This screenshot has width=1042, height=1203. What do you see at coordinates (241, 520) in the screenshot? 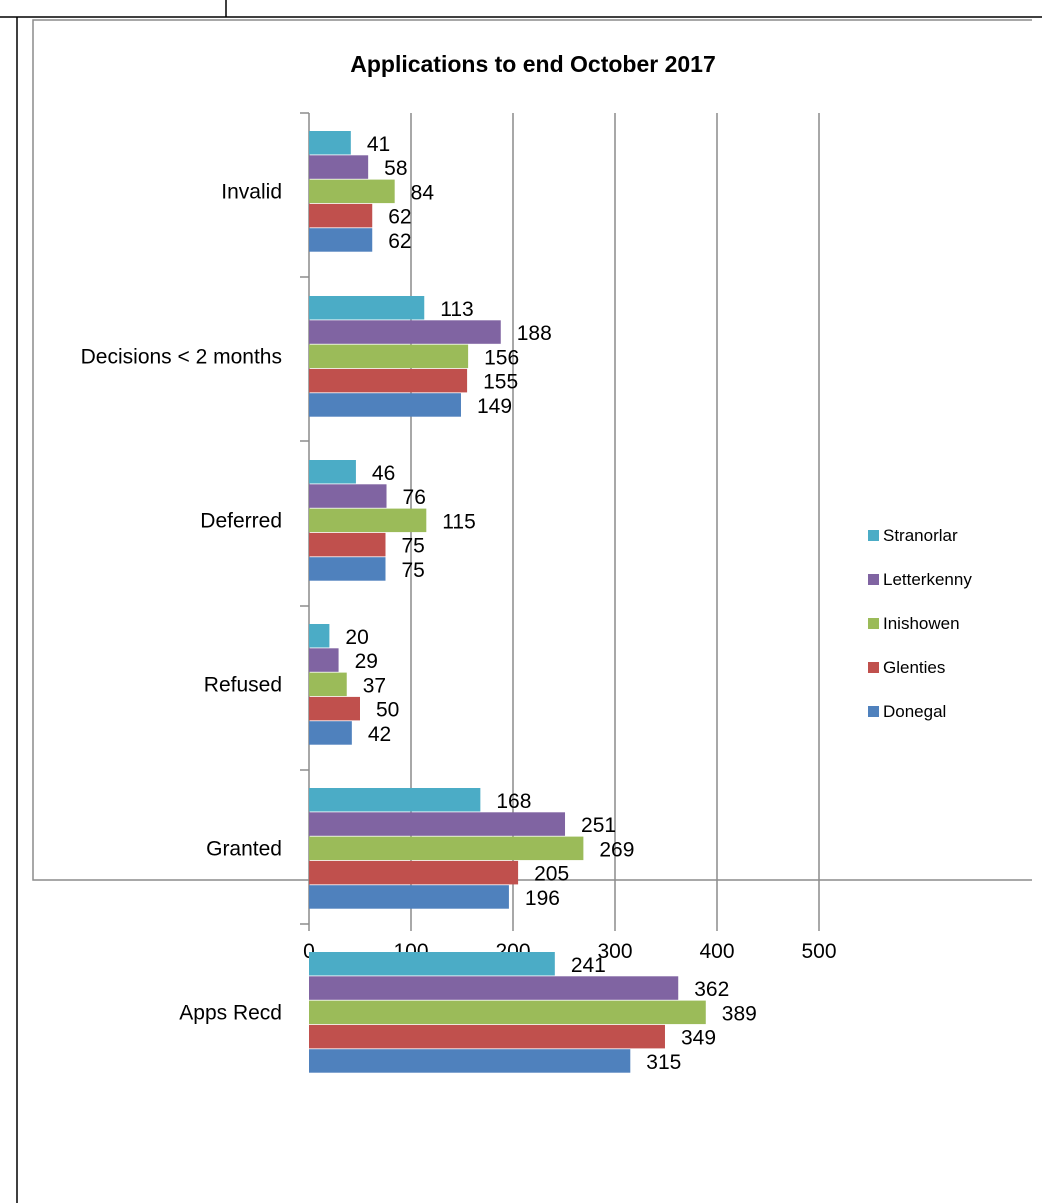
I see `category-label: Deferred` at bounding box center [241, 520].